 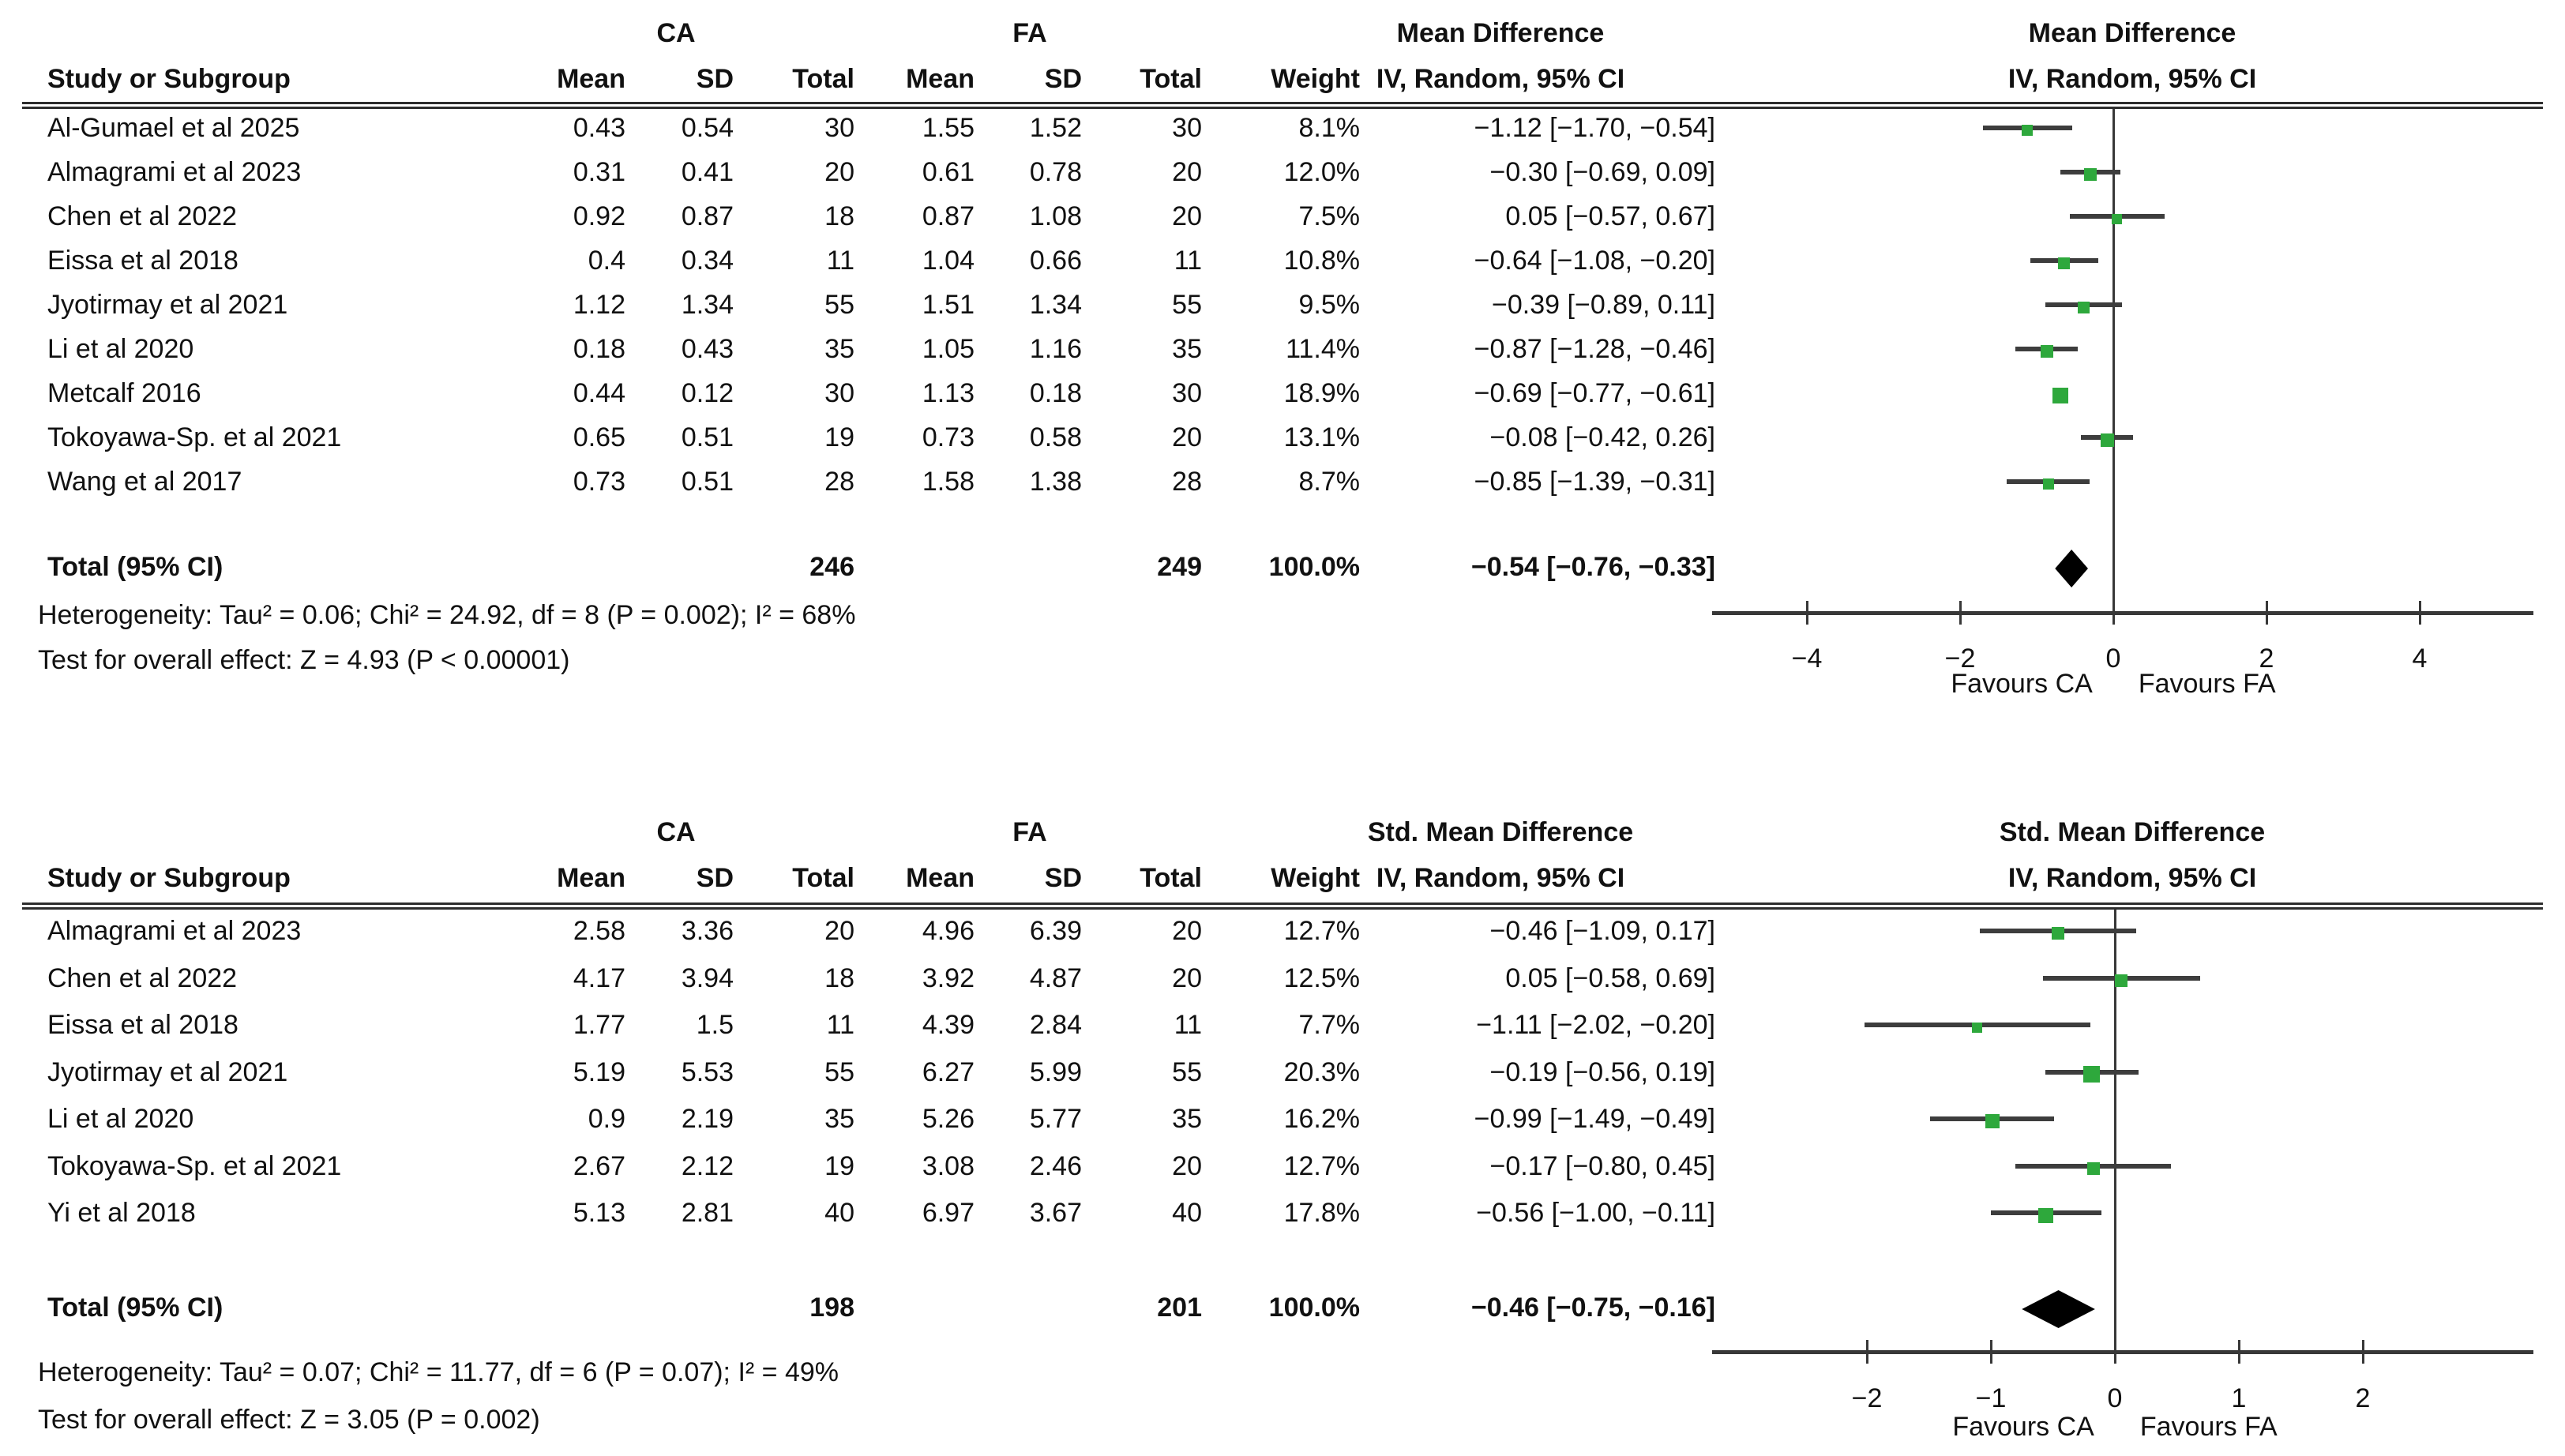 I want to click on cell-value: 8.1%, so click(x=1329, y=128).